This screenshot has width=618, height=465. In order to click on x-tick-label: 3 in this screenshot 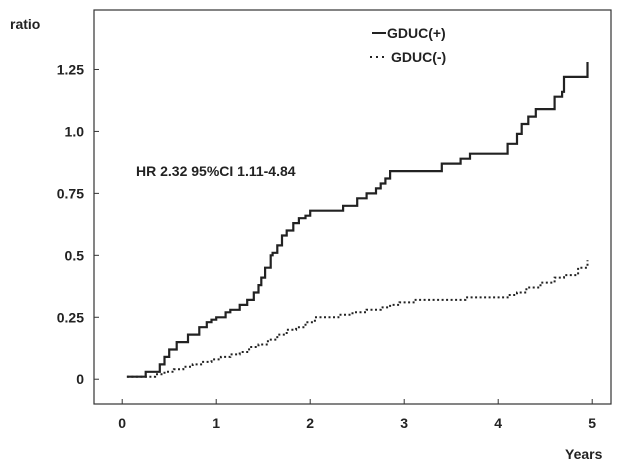, I will do `click(404, 423)`.